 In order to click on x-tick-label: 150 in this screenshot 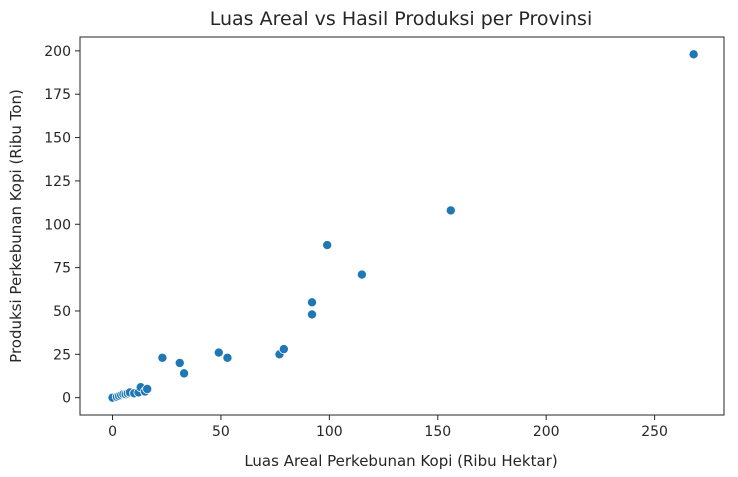, I will do `click(437, 432)`.